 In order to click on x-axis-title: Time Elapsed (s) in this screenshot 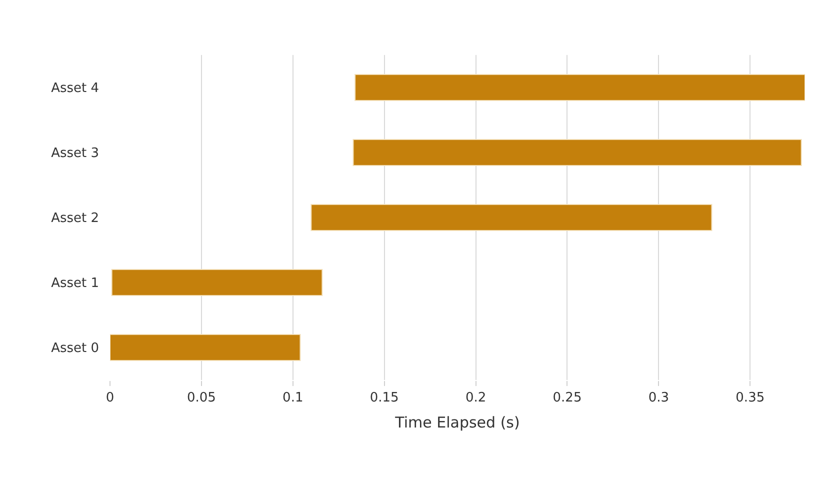, I will do `click(457, 423)`.